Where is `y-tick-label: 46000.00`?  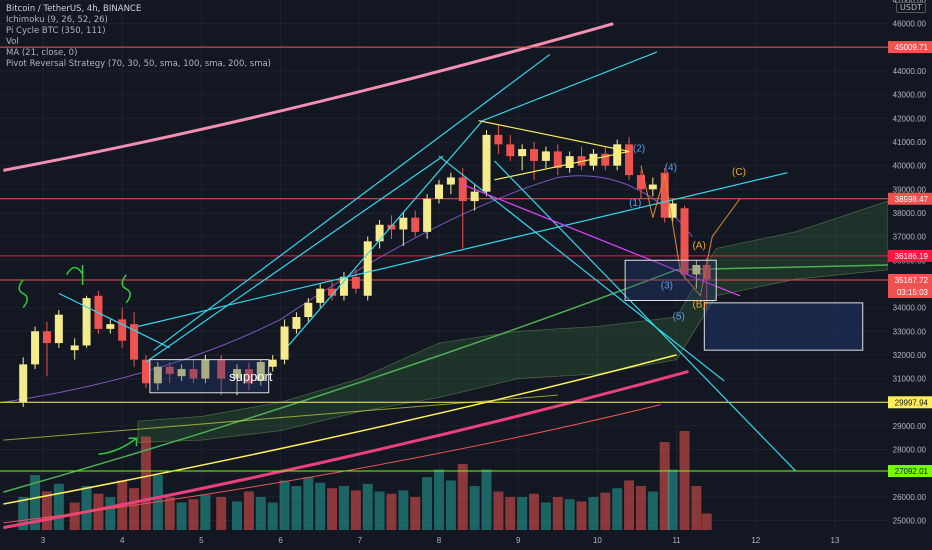
y-tick-label: 46000.00 is located at coordinates (910, 24).